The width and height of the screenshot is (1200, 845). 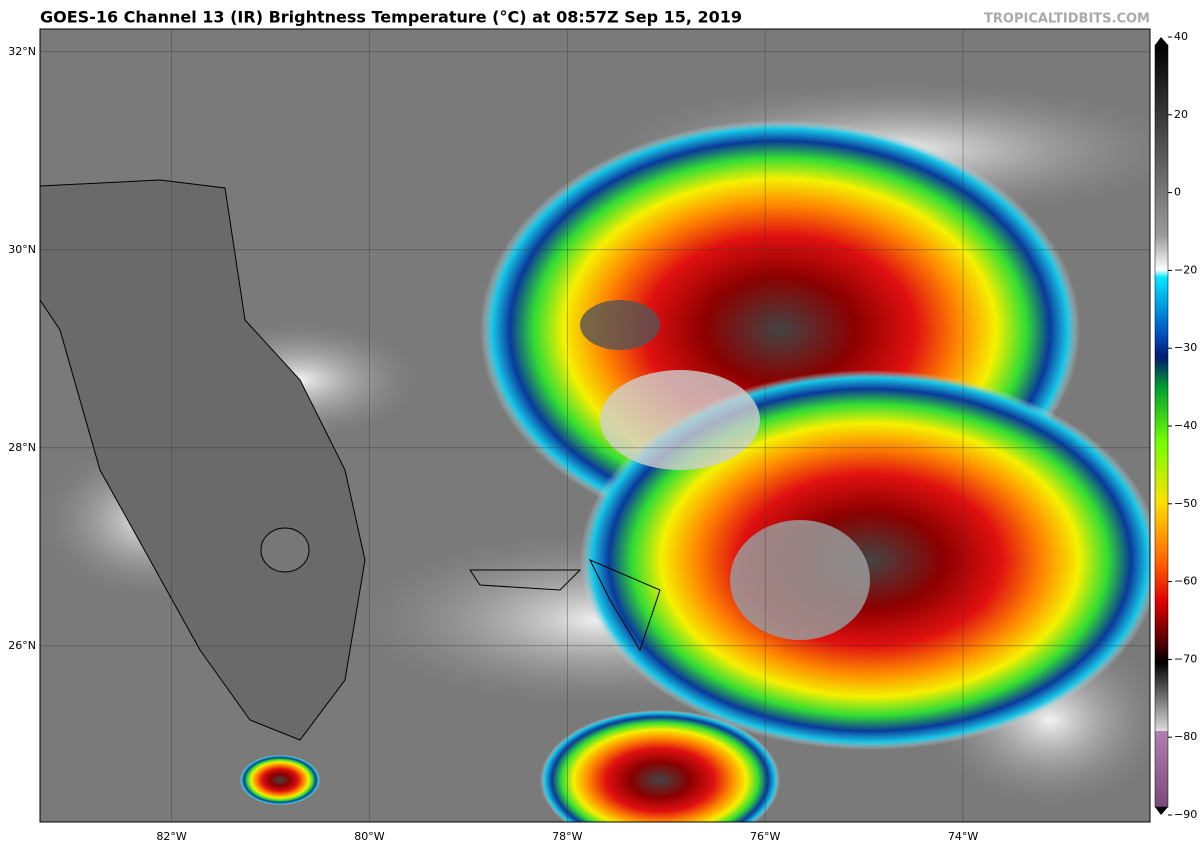 I want to click on colorbar, so click(x=1161, y=426).